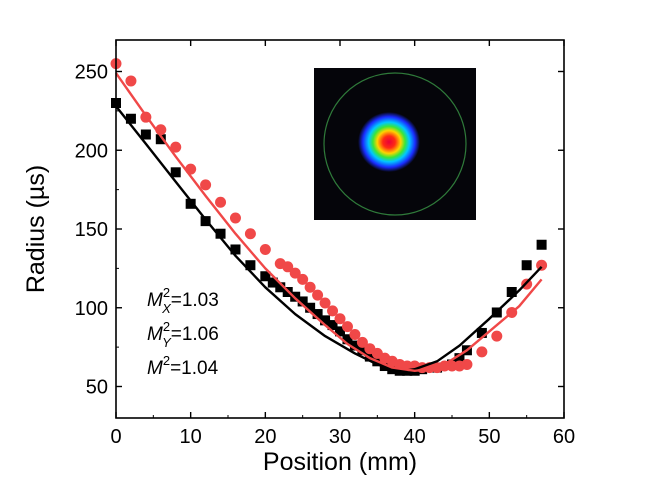 The image size is (650, 494). I want to click on y-axis-title: Radius (µs), so click(36, 229).